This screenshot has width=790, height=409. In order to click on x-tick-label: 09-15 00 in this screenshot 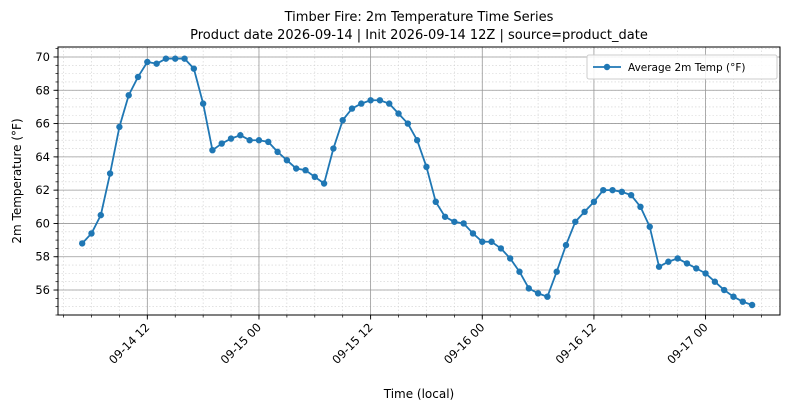, I will do `click(241, 343)`.